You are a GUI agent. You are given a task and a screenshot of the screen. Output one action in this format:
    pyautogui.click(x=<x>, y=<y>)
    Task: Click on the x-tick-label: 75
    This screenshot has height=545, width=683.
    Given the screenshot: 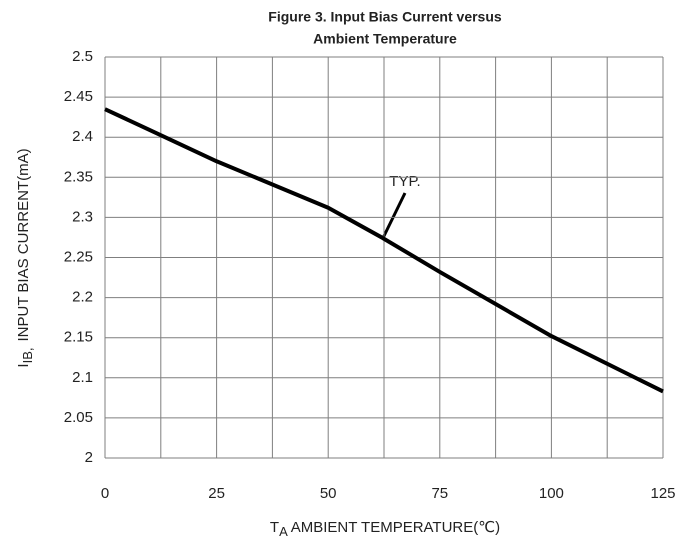 What is the action you would take?
    pyautogui.click(x=439, y=493)
    